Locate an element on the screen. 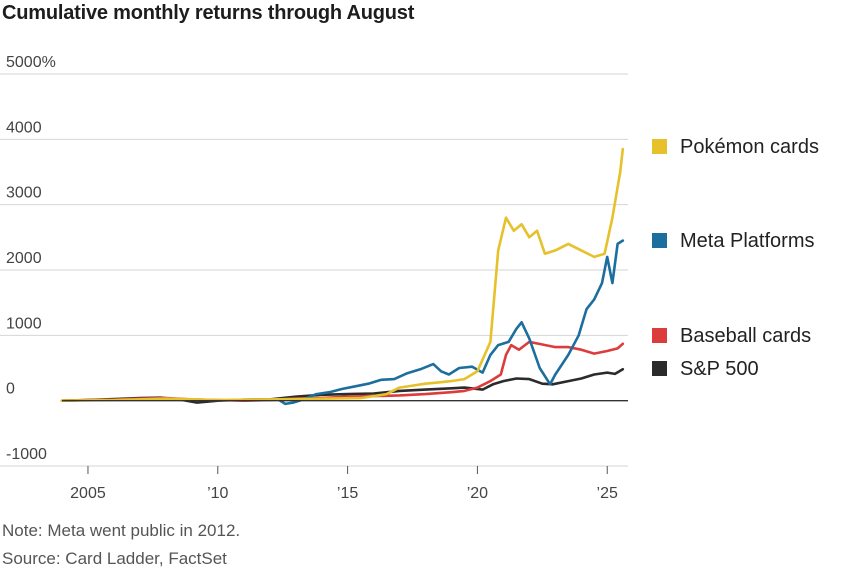  legend-label-s-p-500: S&P 500 is located at coordinates (719, 369).